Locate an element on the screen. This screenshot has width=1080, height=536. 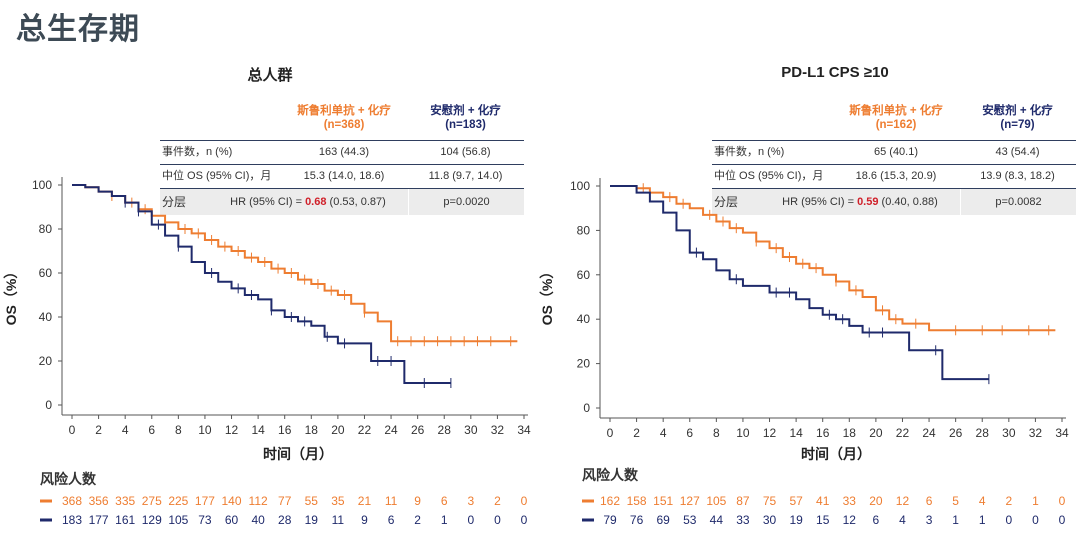
y-tick-label: 40 is located at coordinates (46, 317).